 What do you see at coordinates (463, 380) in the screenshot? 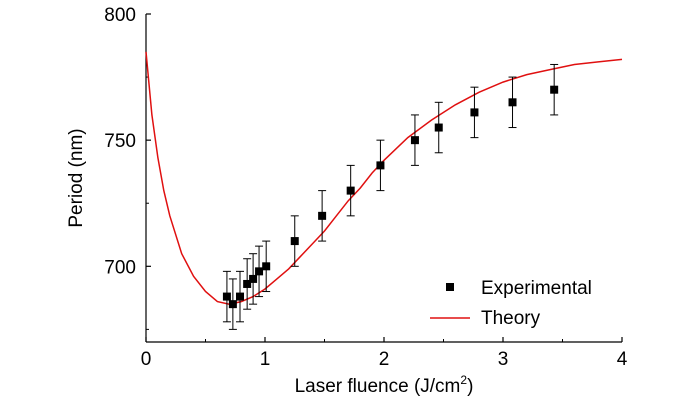
I see `x-axis-label-superscript: 2` at bounding box center [463, 380].